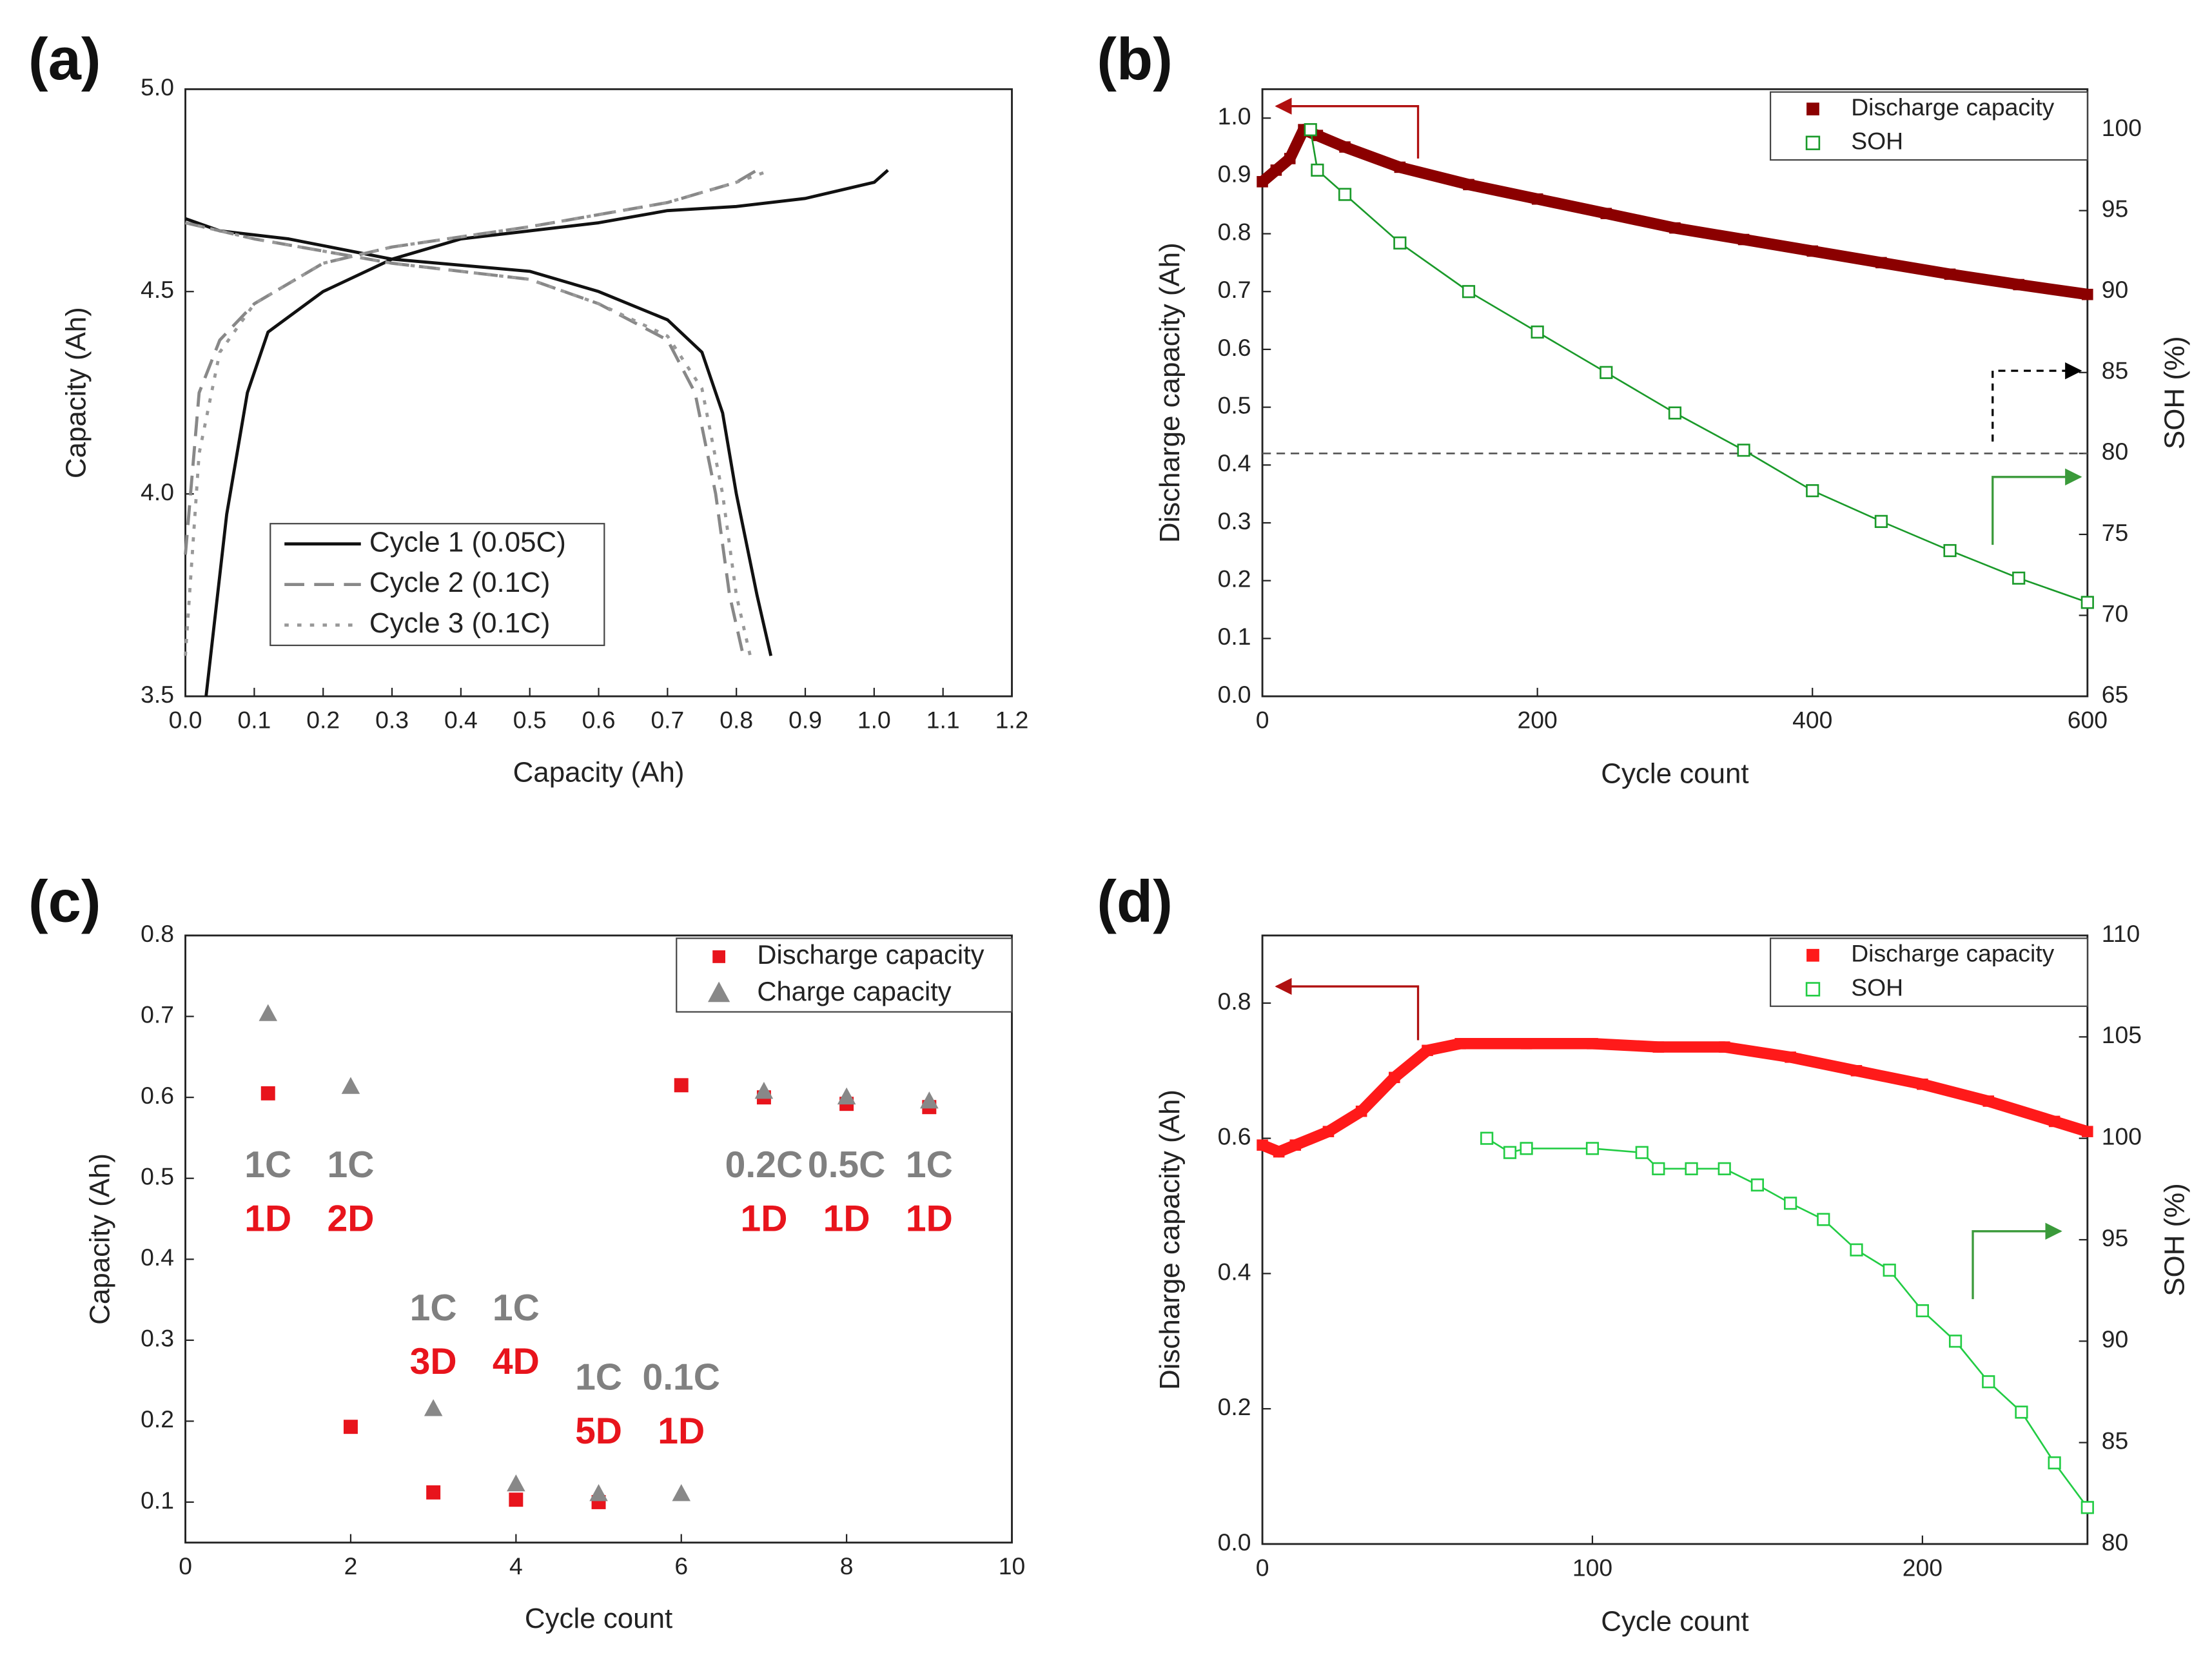 The image size is (2212, 1653). What do you see at coordinates (64, 59) in the screenshot?
I see `panel-label: (a)` at bounding box center [64, 59].